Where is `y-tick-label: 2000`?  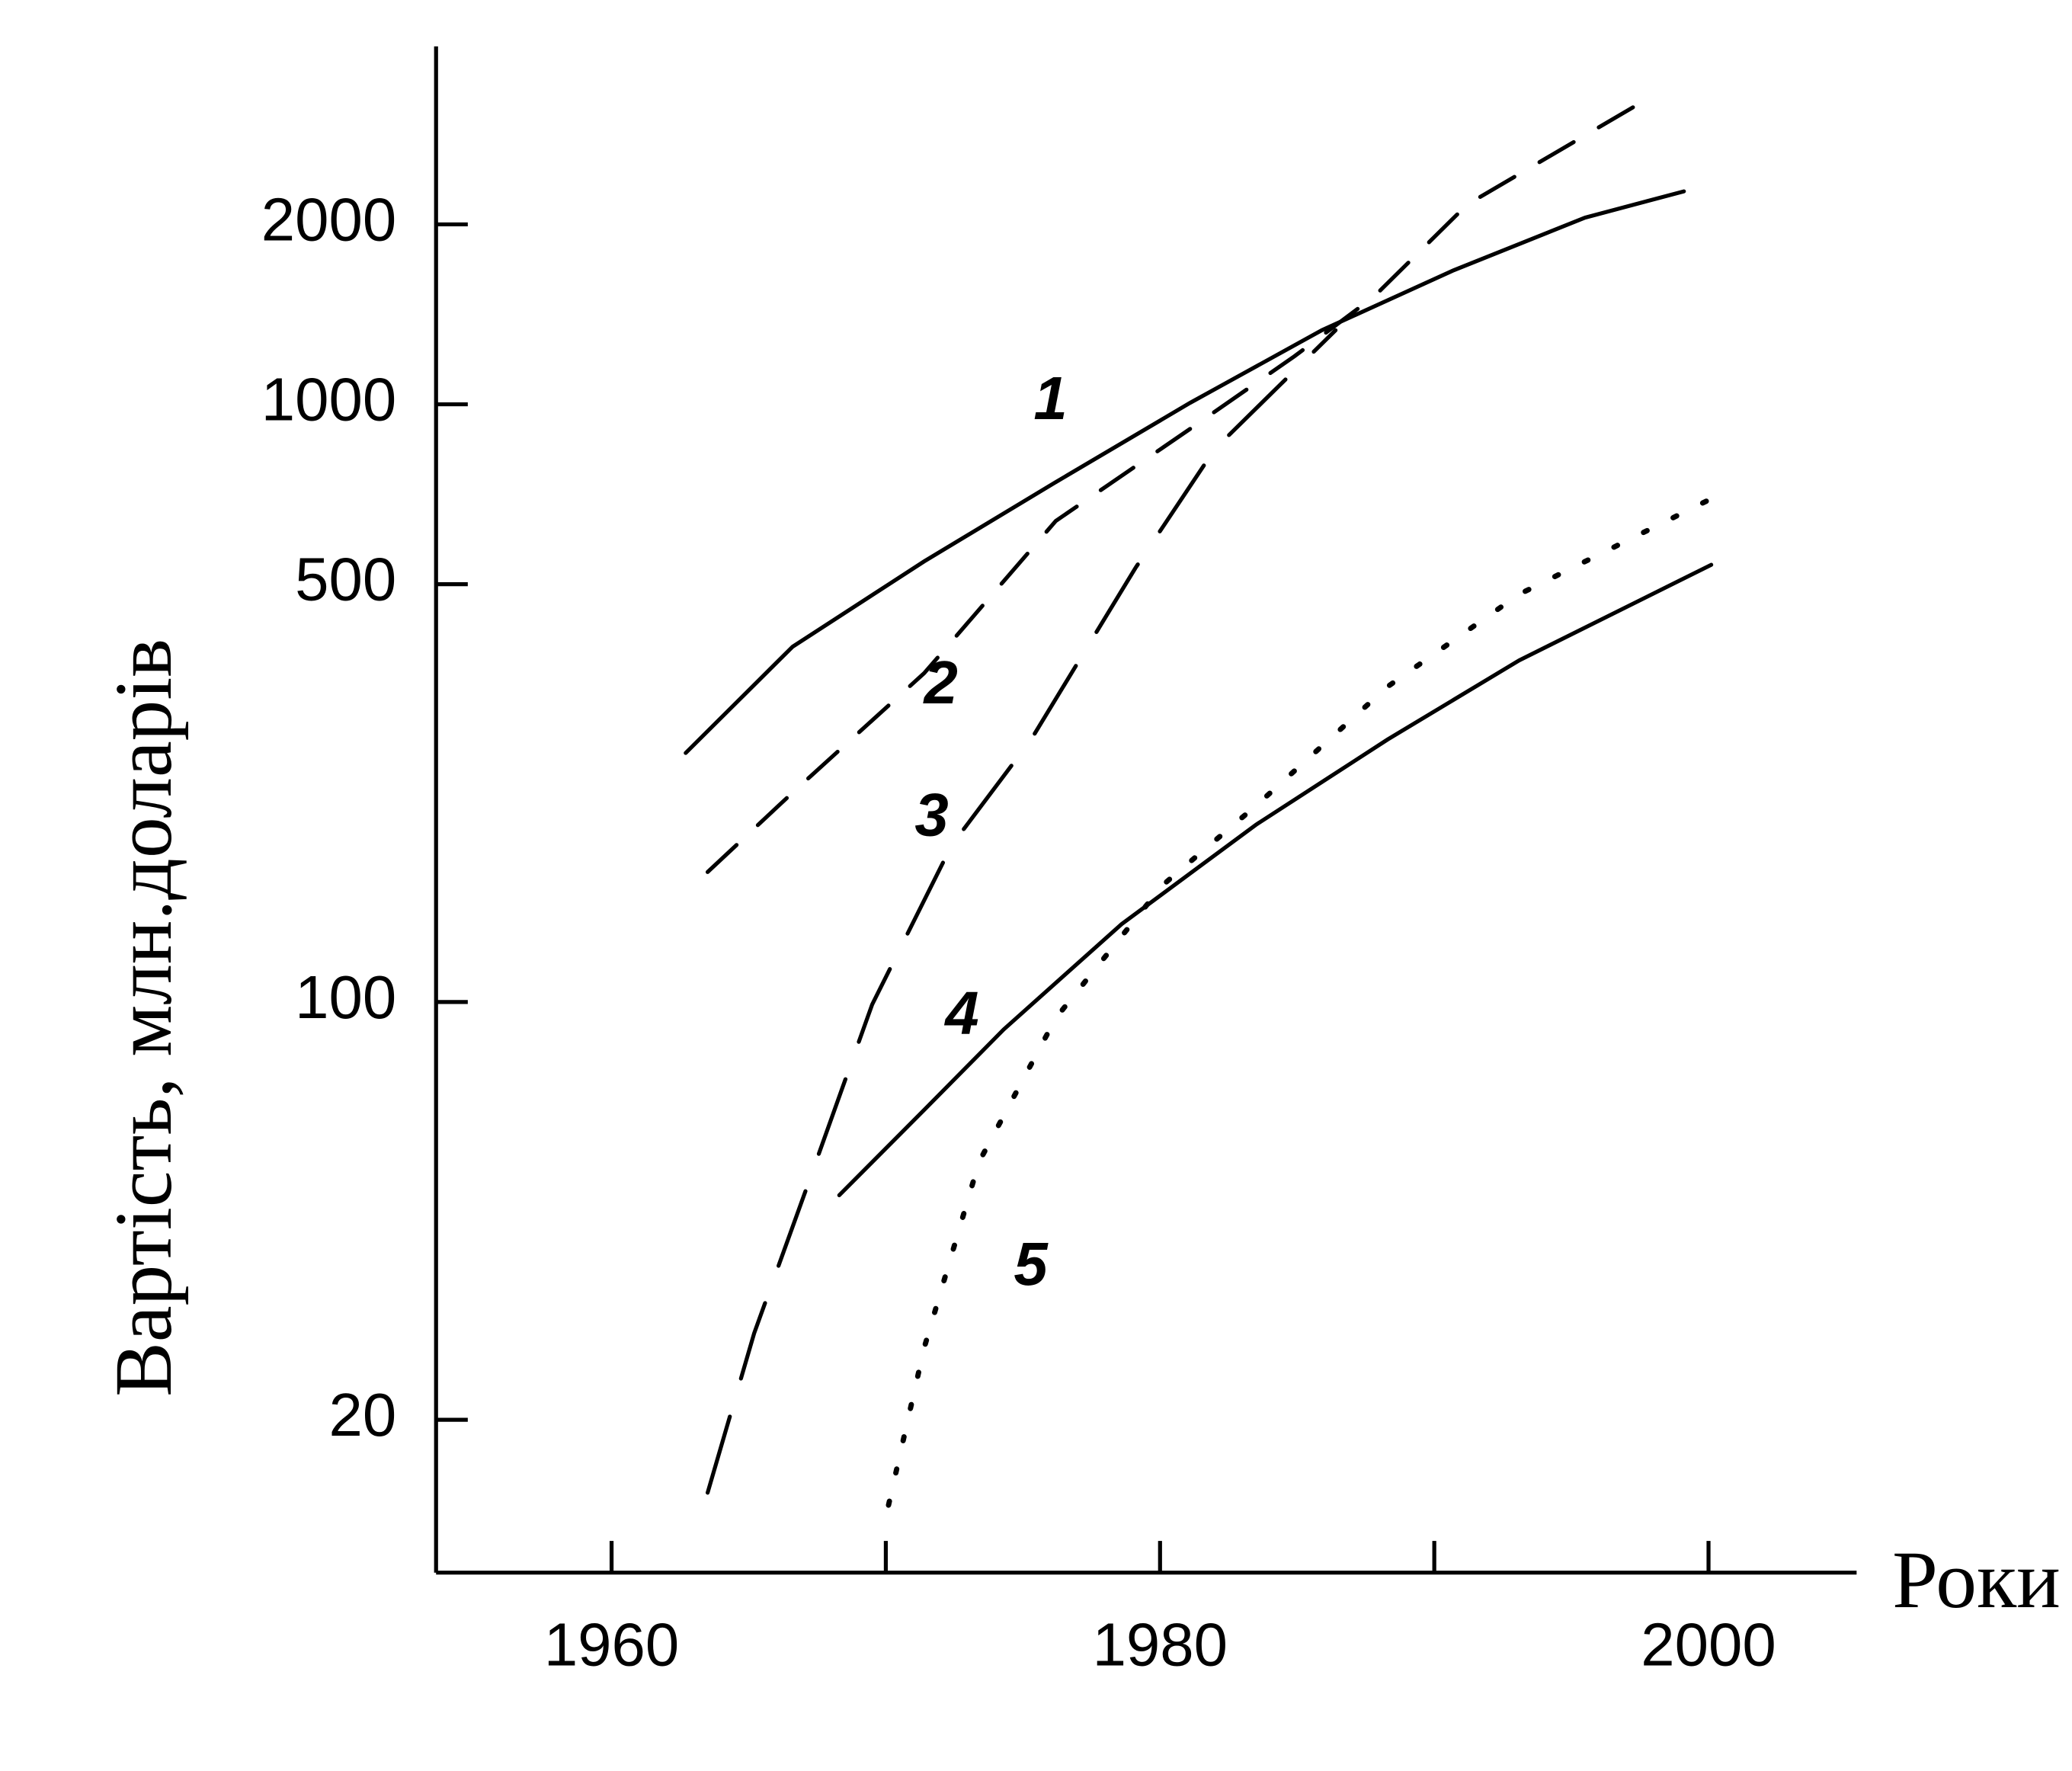
y-tick-label: 2000 is located at coordinates (328, 219).